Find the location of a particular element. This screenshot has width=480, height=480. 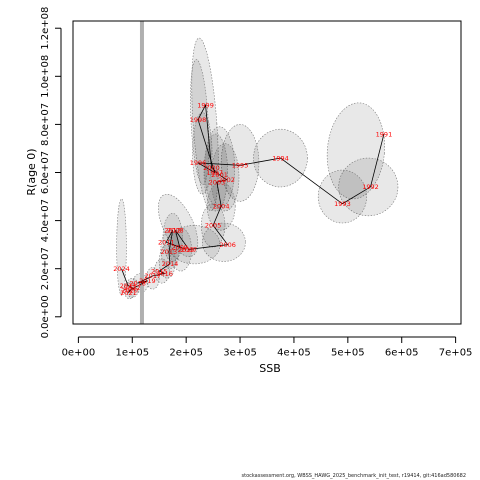

point-label-2009: 2009 is located at coordinates (179, 247).